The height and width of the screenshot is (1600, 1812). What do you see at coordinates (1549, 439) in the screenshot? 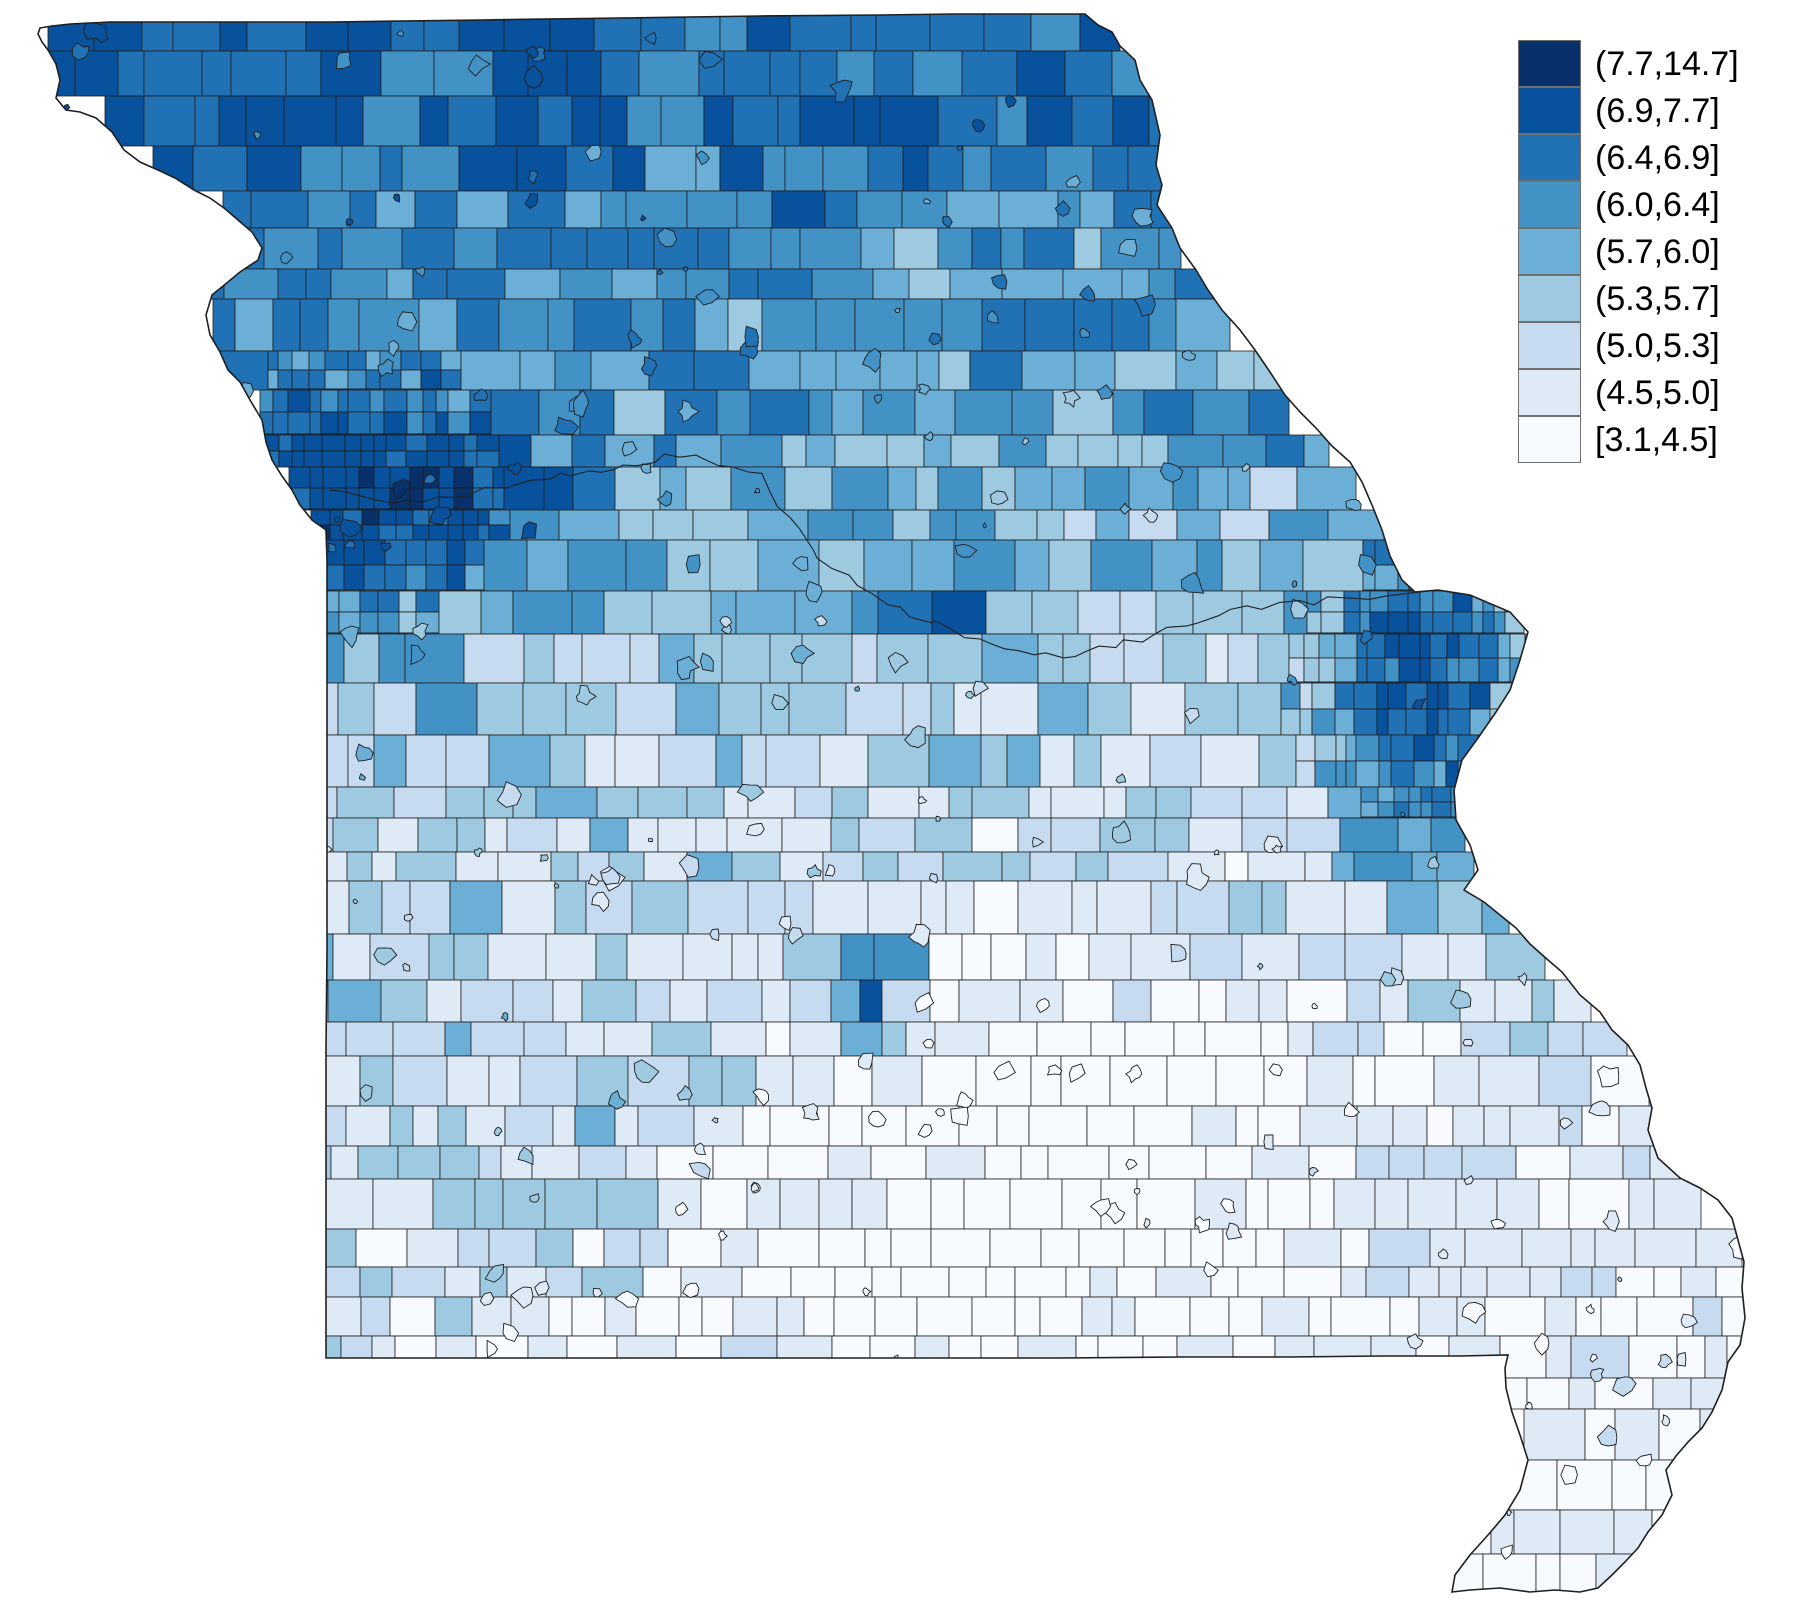
I see `legend-swatch` at bounding box center [1549, 439].